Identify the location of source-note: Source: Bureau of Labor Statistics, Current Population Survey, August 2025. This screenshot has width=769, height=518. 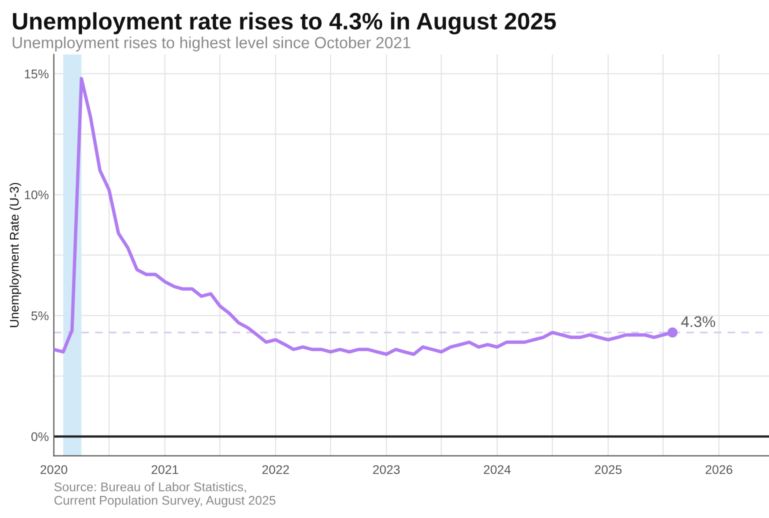
(165, 495).